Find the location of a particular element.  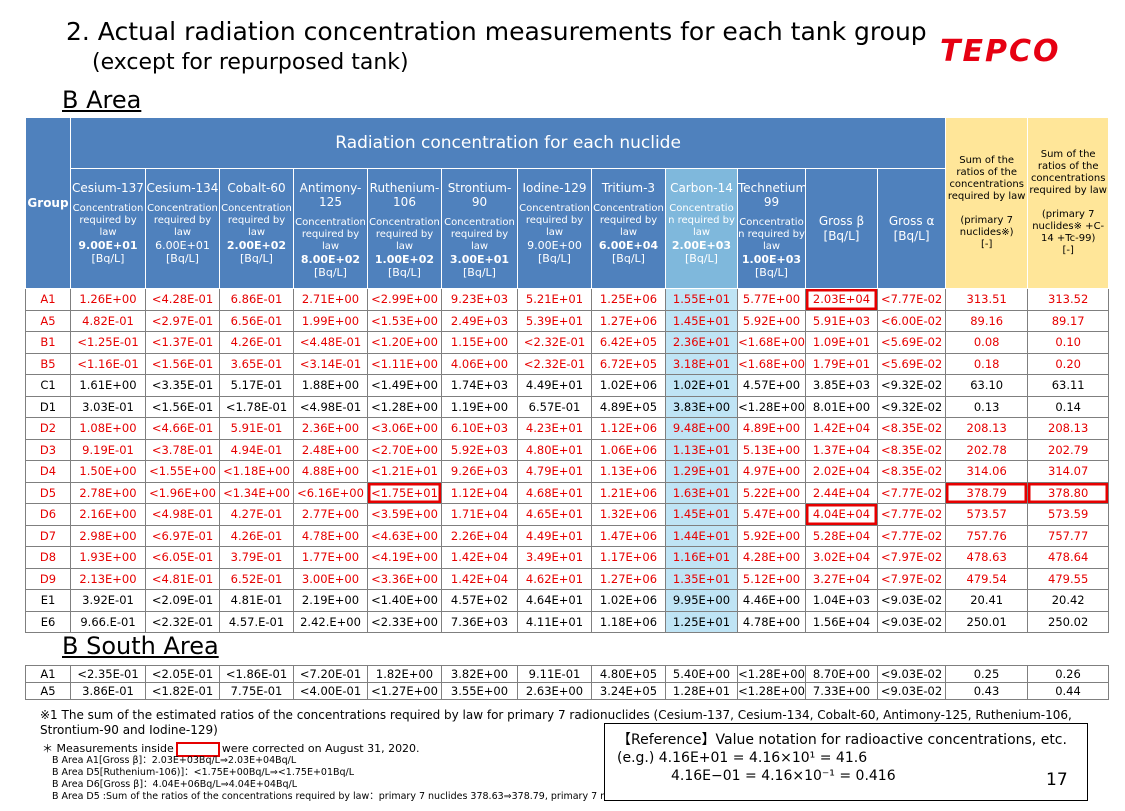

page-number: 17 is located at coordinates (1057, 780).